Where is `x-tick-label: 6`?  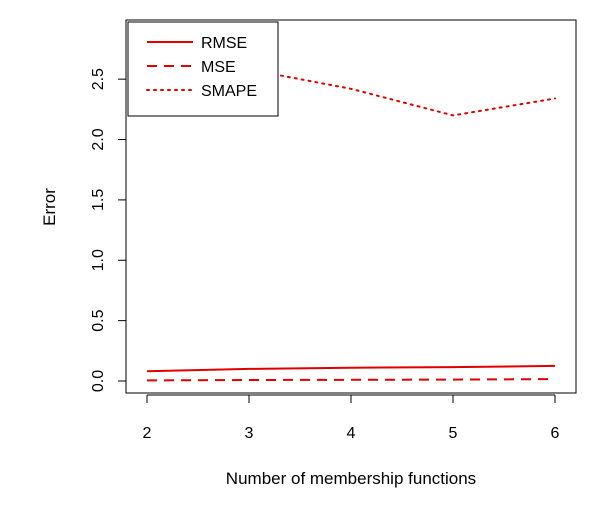 x-tick-label: 6 is located at coordinates (555, 433).